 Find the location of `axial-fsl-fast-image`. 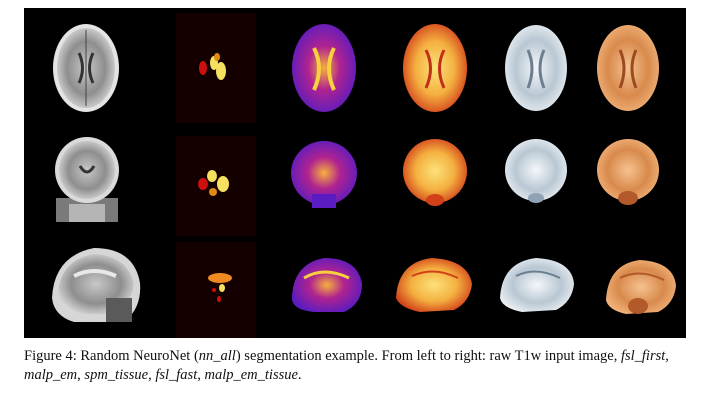

axial-fsl-fast-image is located at coordinates (536, 68).